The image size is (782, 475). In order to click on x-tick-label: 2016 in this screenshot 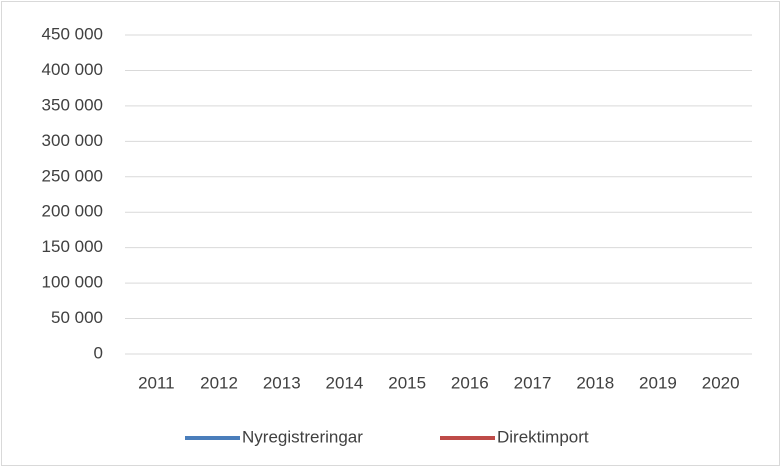, I will do `click(470, 382)`.